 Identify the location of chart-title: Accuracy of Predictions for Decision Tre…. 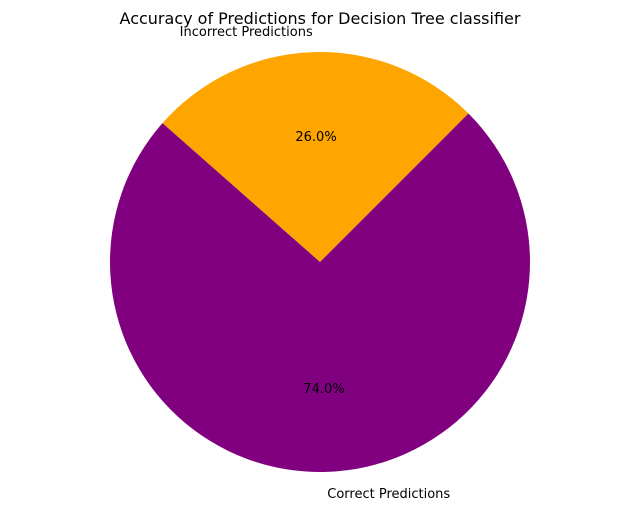
(320, 18).